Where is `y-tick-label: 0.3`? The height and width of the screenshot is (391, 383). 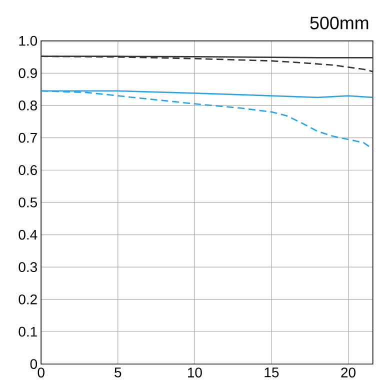
y-tick-label: 0.3 is located at coordinates (27, 267).